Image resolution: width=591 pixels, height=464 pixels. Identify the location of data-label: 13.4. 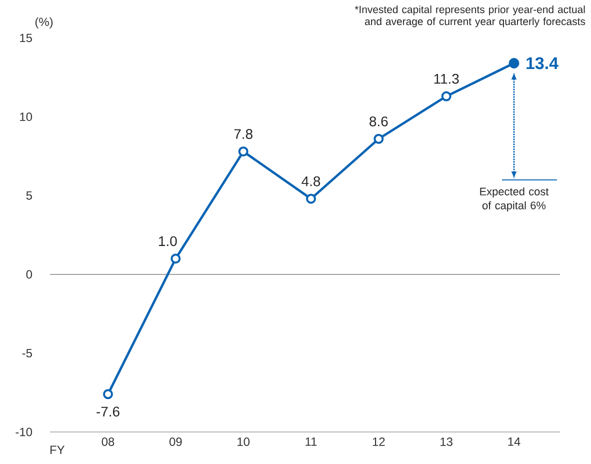
(542, 63).